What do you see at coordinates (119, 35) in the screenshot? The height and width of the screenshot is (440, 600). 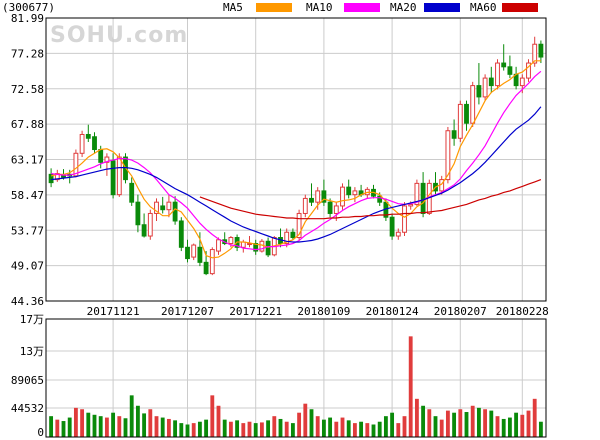 I see `watermark: SOHU.com` at bounding box center [119, 35].